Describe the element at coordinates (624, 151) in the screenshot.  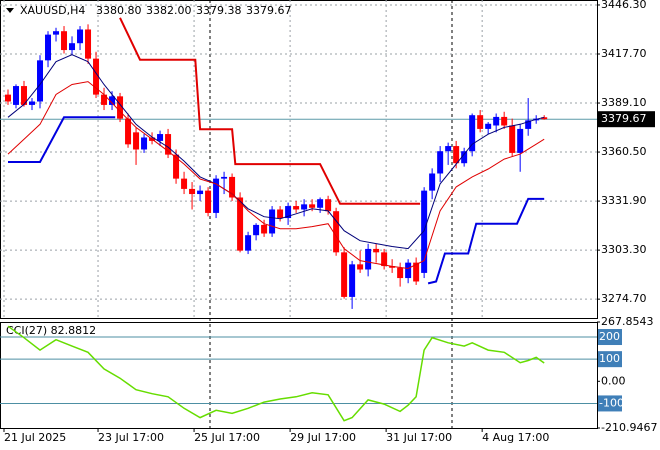
I see `y-tick-label: 3360.50` at that location.